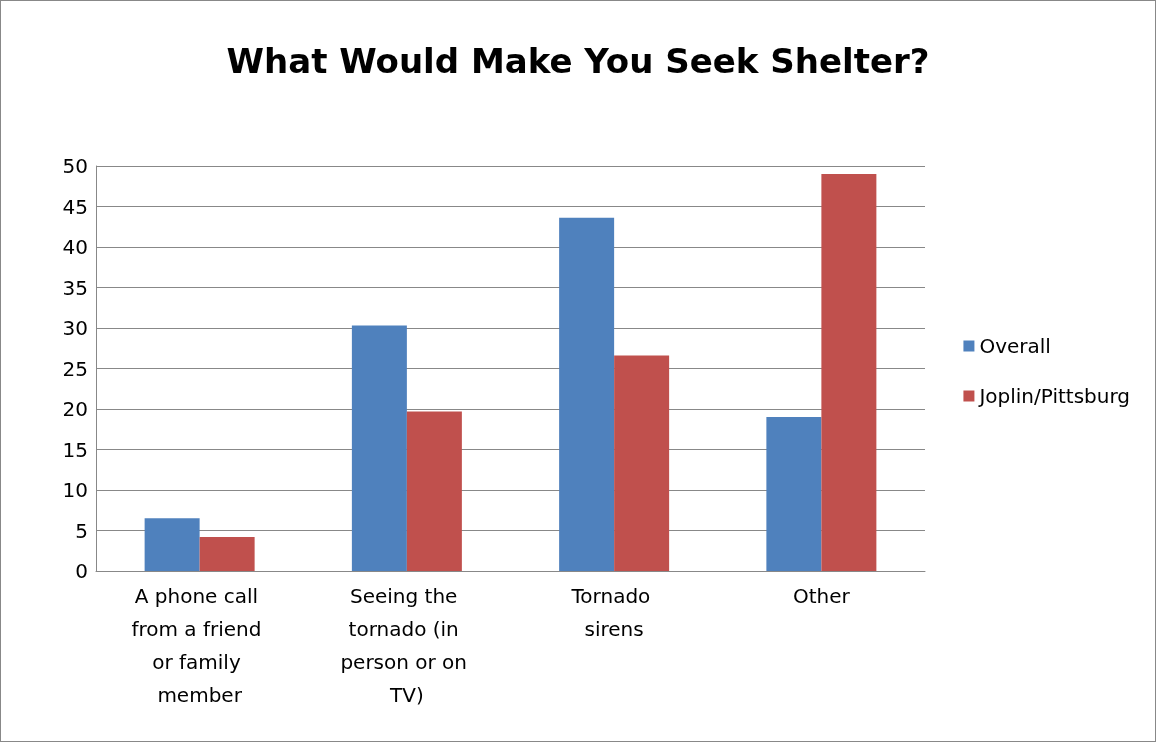  Describe the element at coordinates (75, 368) in the screenshot. I see `y-tick-label: 25` at that location.